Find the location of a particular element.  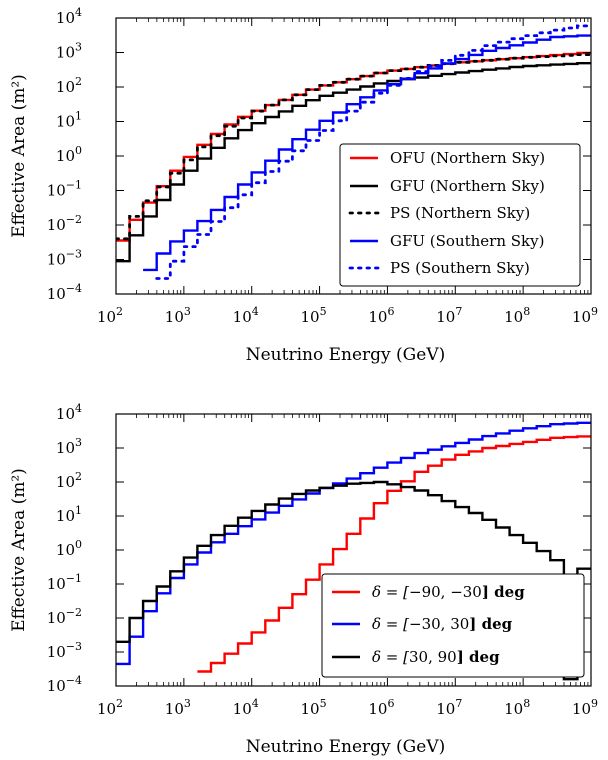

legend-label: GFU (Southern Sky) is located at coordinates (467, 241).